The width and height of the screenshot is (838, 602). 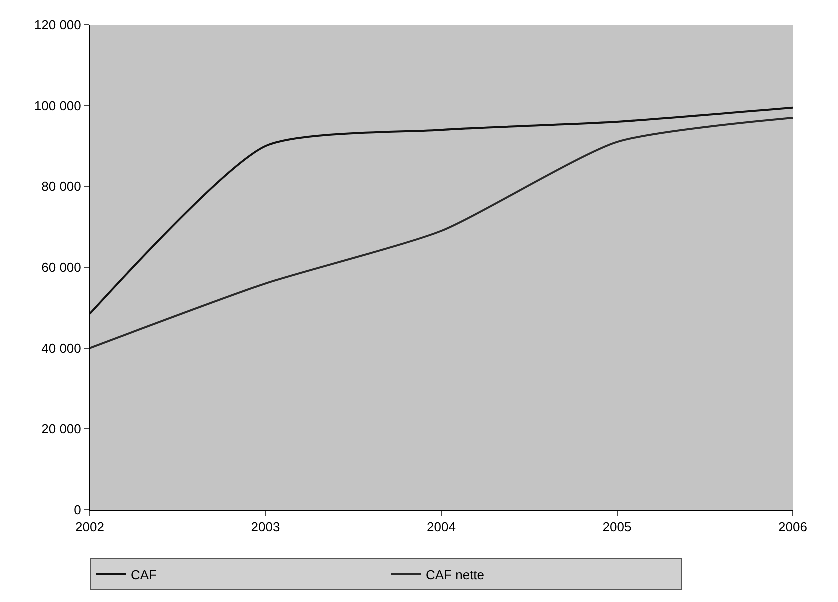 I want to click on y-tick-label: 40 000, so click(x=62, y=348).